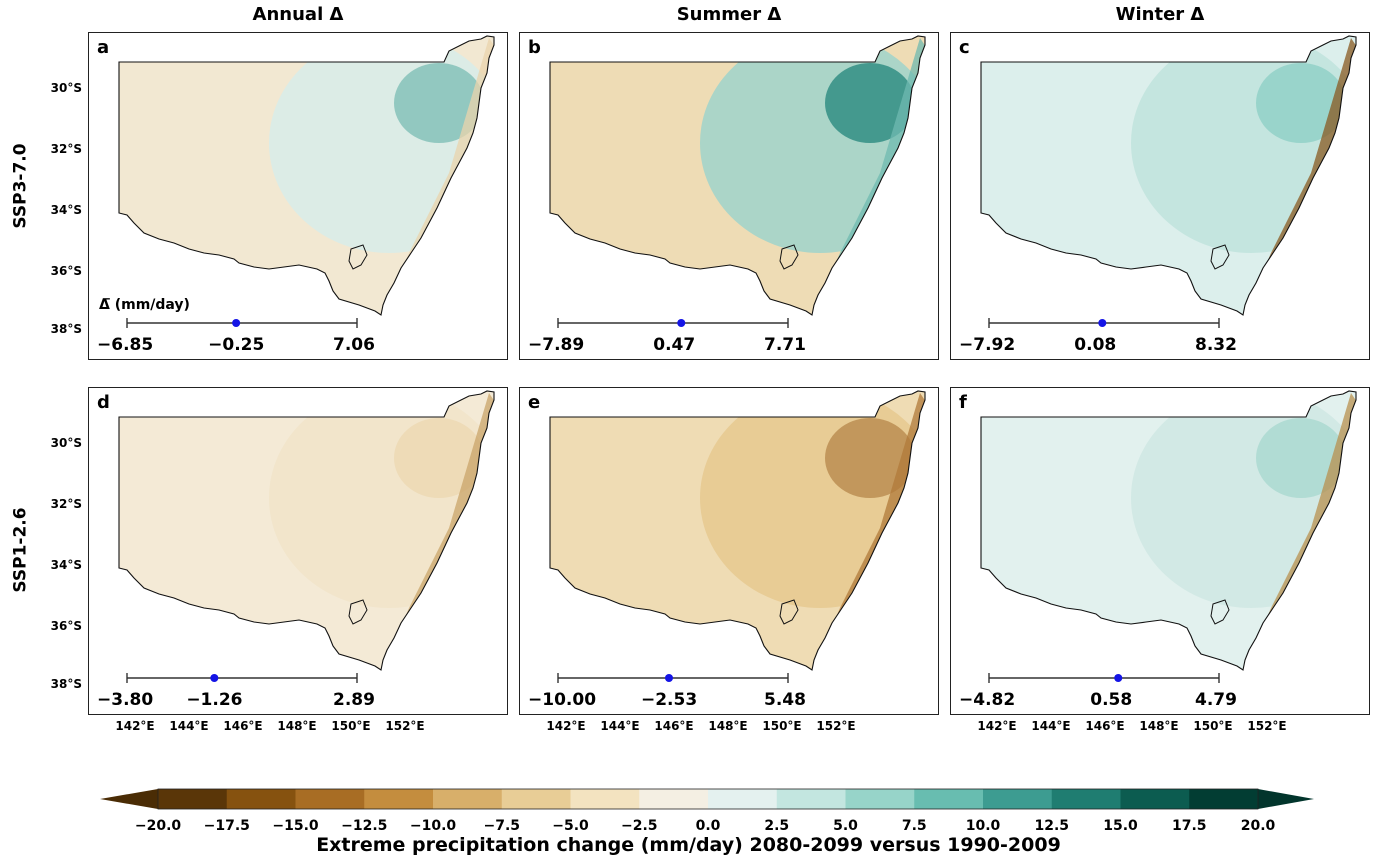 This screenshot has width=1377, height=866. What do you see at coordinates (66, 271) in the screenshot?
I see `lat-tick: 36°S` at bounding box center [66, 271].